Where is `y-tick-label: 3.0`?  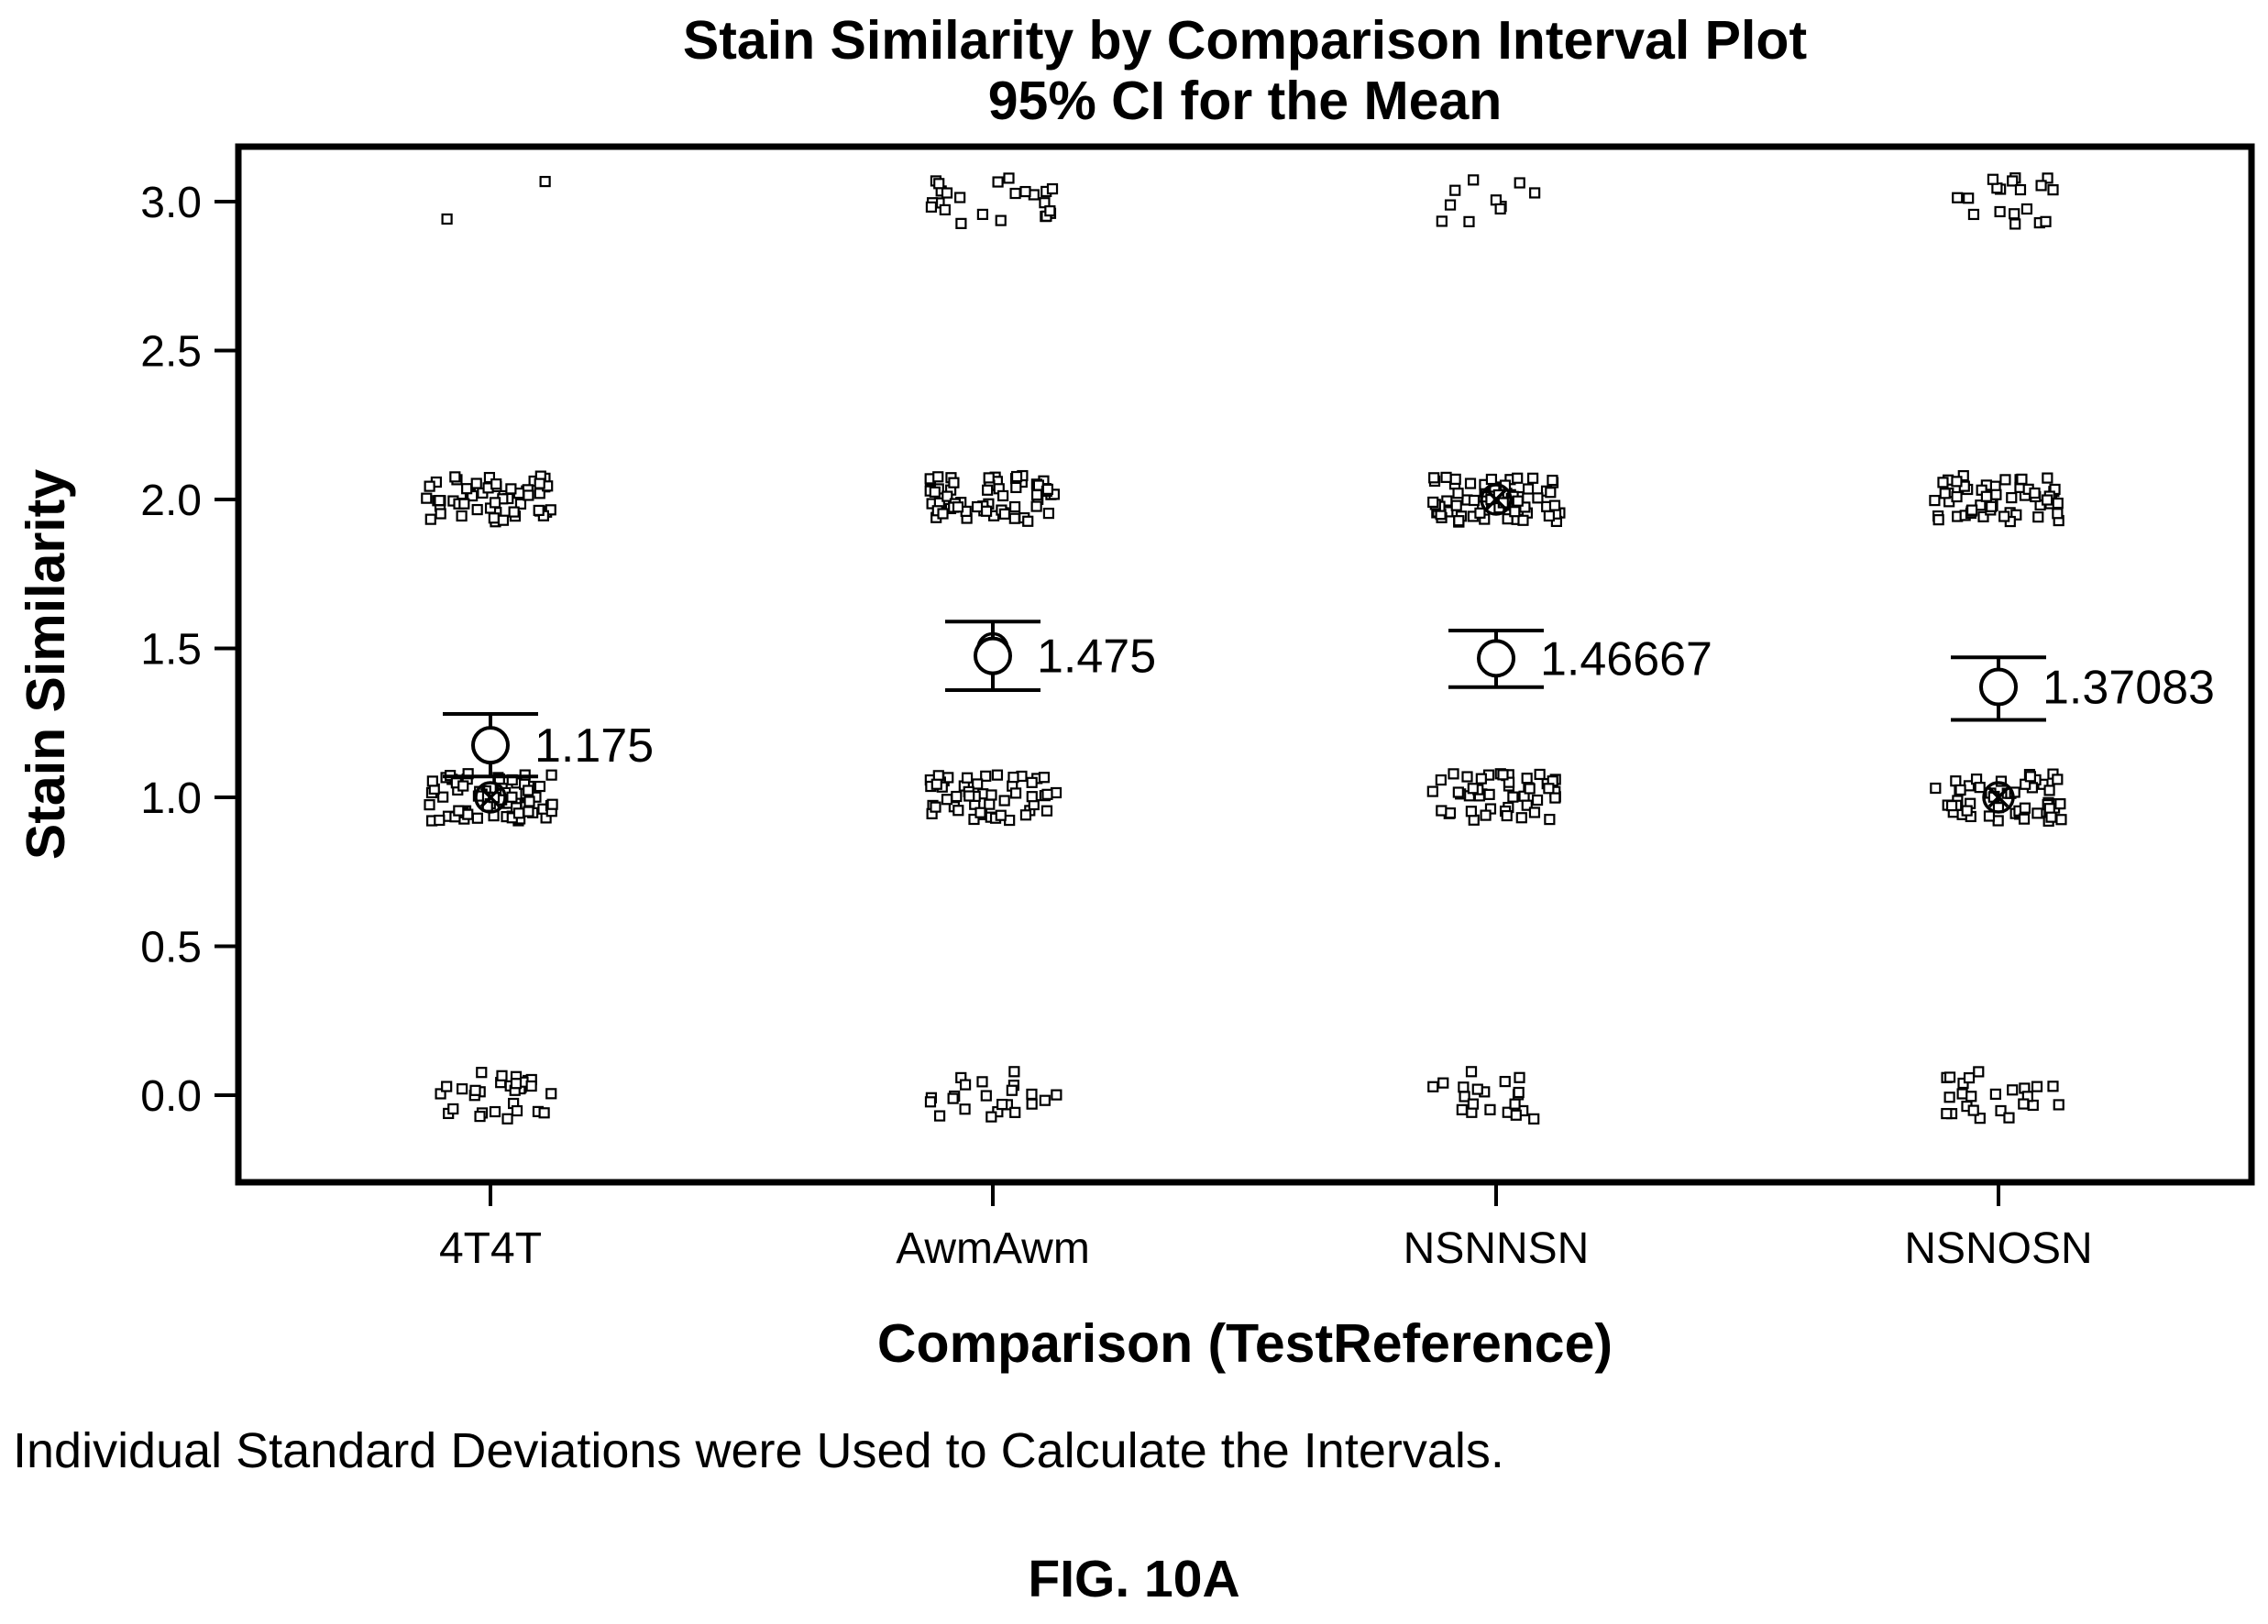 y-tick-label: 3.0 is located at coordinates (171, 203).